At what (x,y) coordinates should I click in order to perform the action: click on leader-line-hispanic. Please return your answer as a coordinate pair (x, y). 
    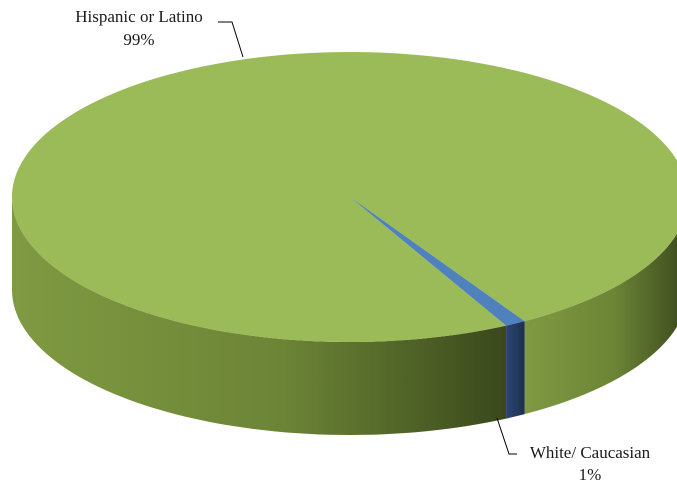
    Looking at the image, I should click on (231, 39).